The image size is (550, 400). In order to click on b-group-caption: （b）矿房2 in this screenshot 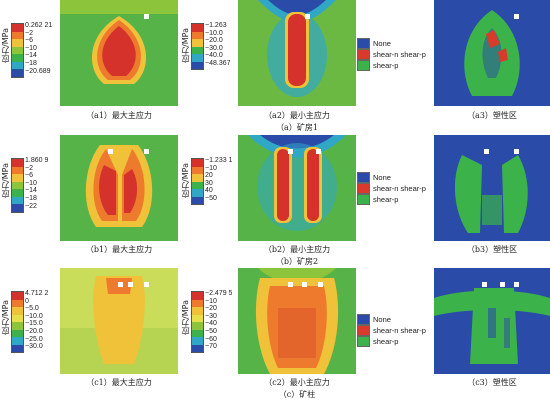, I will do `click(297, 261)`.